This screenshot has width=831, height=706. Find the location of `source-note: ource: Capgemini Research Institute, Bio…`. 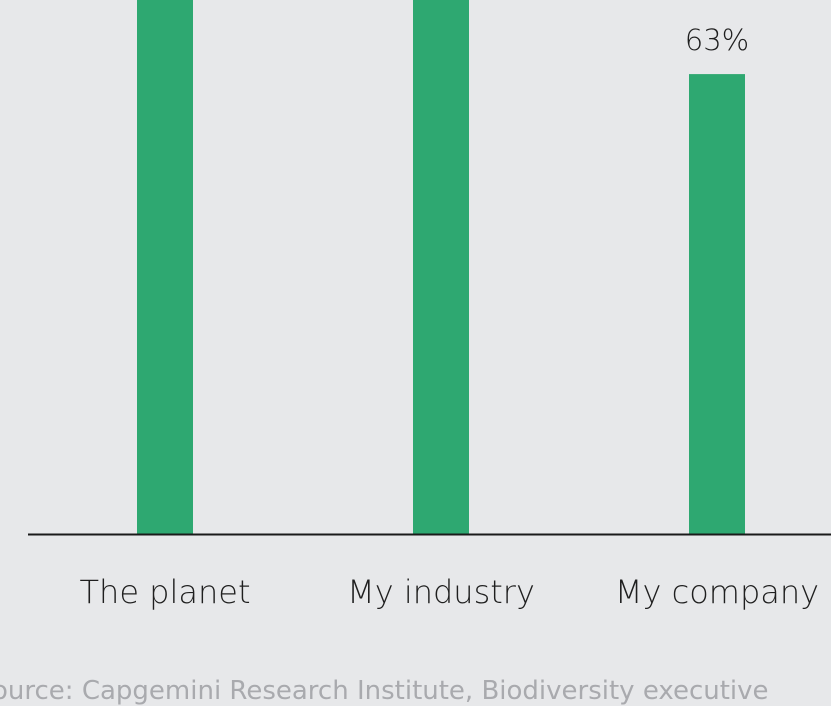

source-note: ource: Capgemini Research Institute, Bio… is located at coordinates (384, 691).